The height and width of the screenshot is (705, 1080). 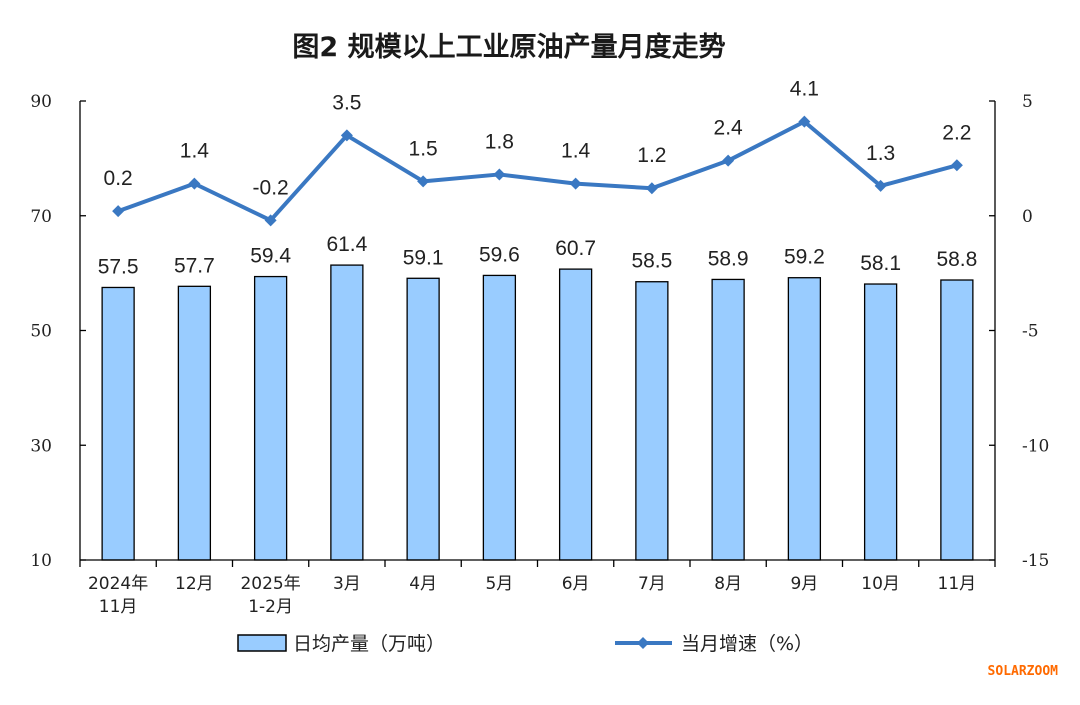 I want to click on x-axis-tick-label: 5月, so click(x=499, y=584).